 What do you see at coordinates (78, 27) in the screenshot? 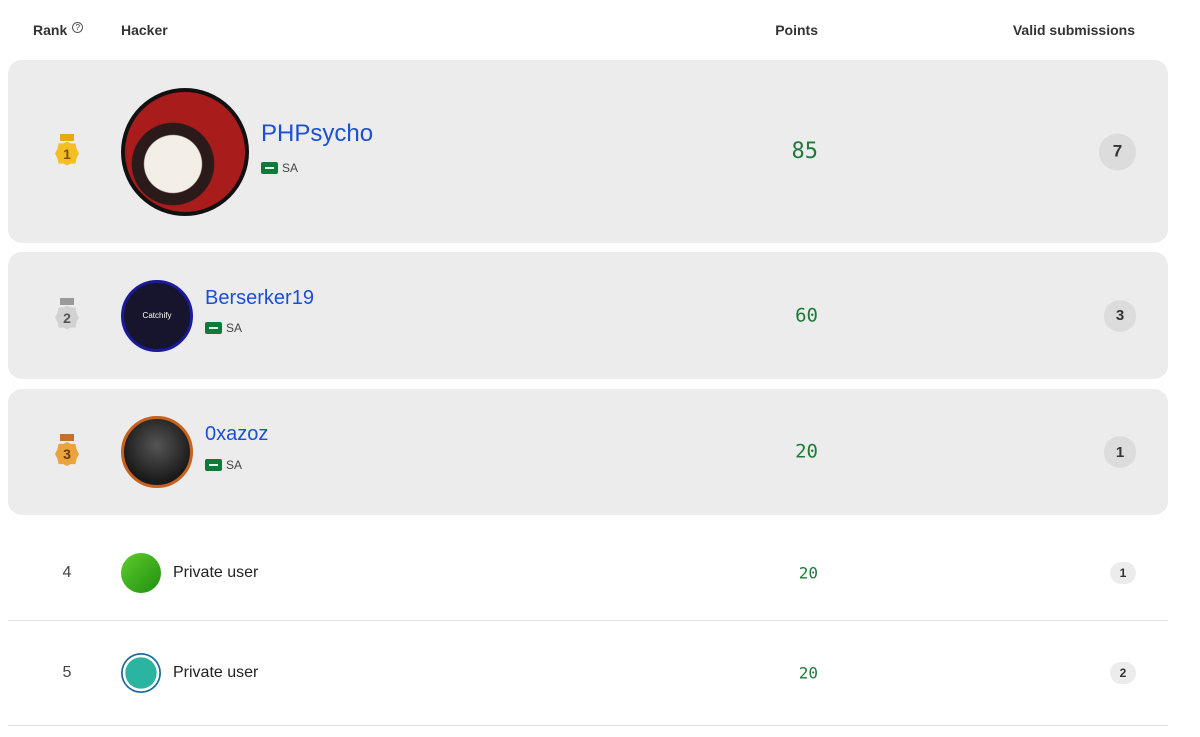
I see `question-circle-icon: ?` at bounding box center [78, 27].